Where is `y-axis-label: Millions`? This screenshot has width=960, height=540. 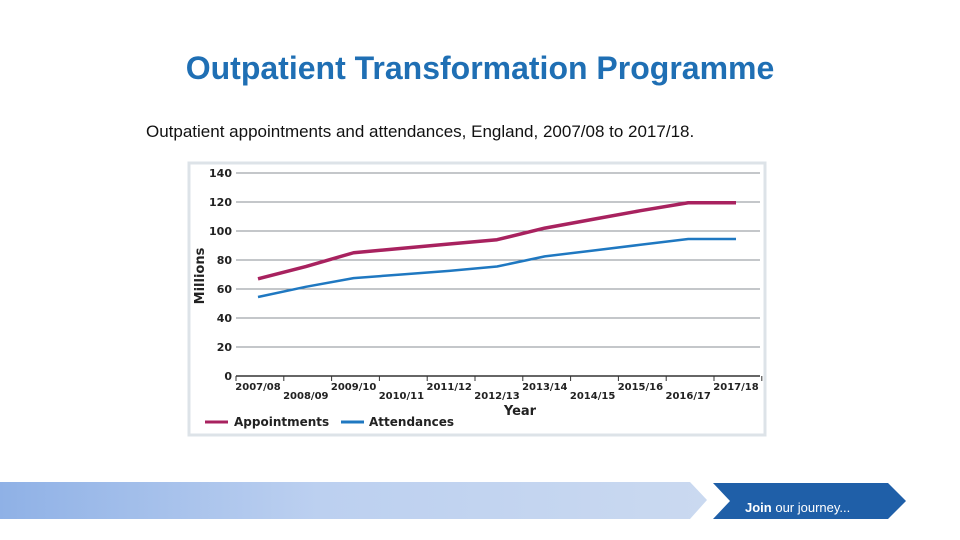 y-axis-label: Millions is located at coordinates (200, 275).